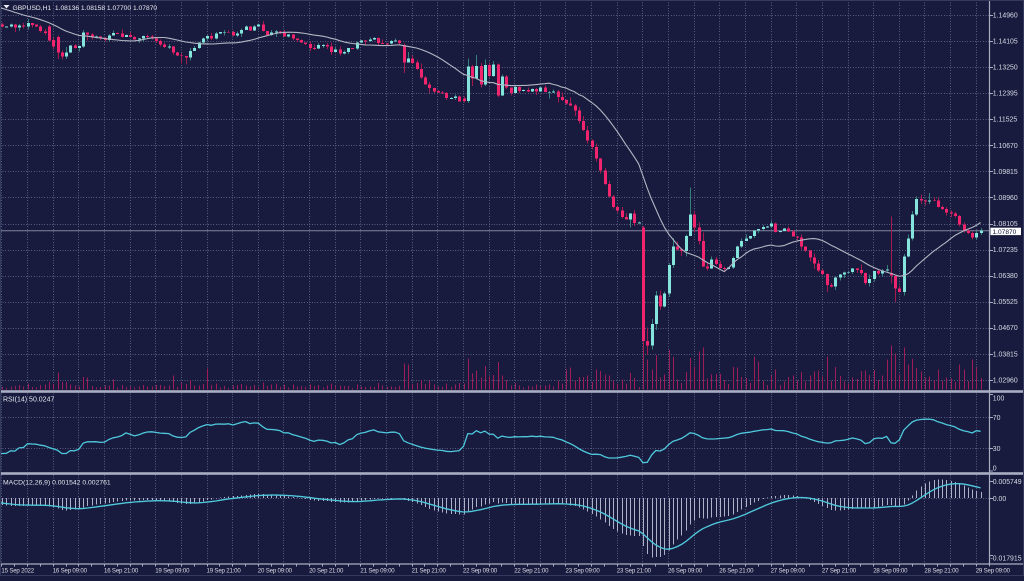  I want to click on svg-text: 22 Sep 21:00, so click(531, 571).